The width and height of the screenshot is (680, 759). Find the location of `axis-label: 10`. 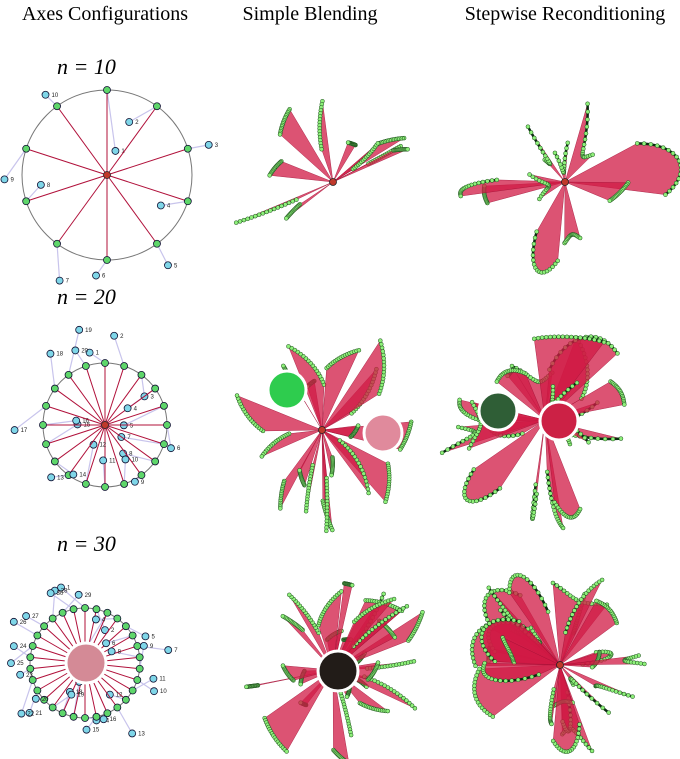

axis-label: 10 is located at coordinates (163, 692).